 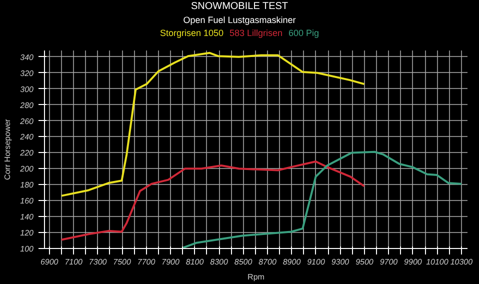 I want to click on y-tick-label: 140, so click(x=27, y=217).